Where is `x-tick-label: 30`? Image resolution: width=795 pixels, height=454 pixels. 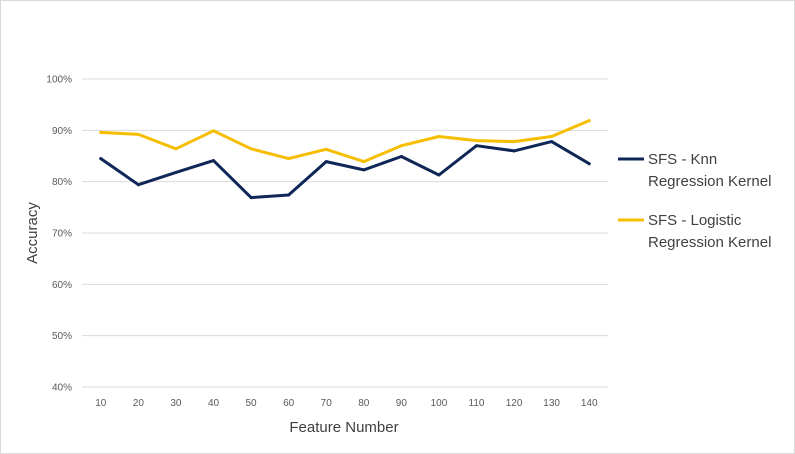
x-tick-label: 30 is located at coordinates (176, 403).